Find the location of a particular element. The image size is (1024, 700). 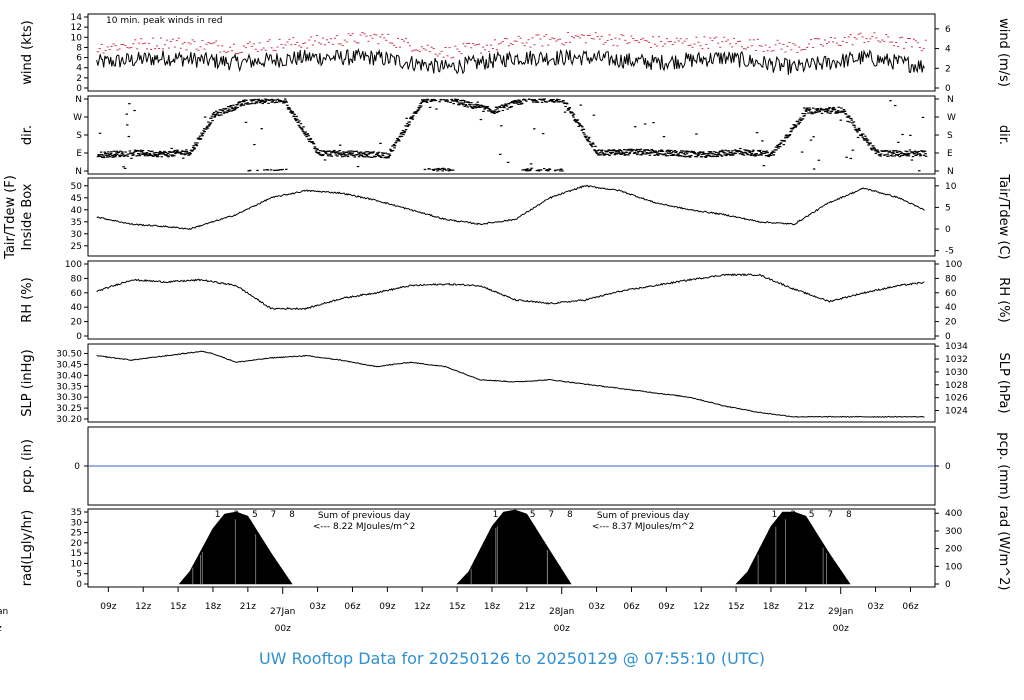

wind-left-tick-label: 12 is located at coordinates (76, 28).